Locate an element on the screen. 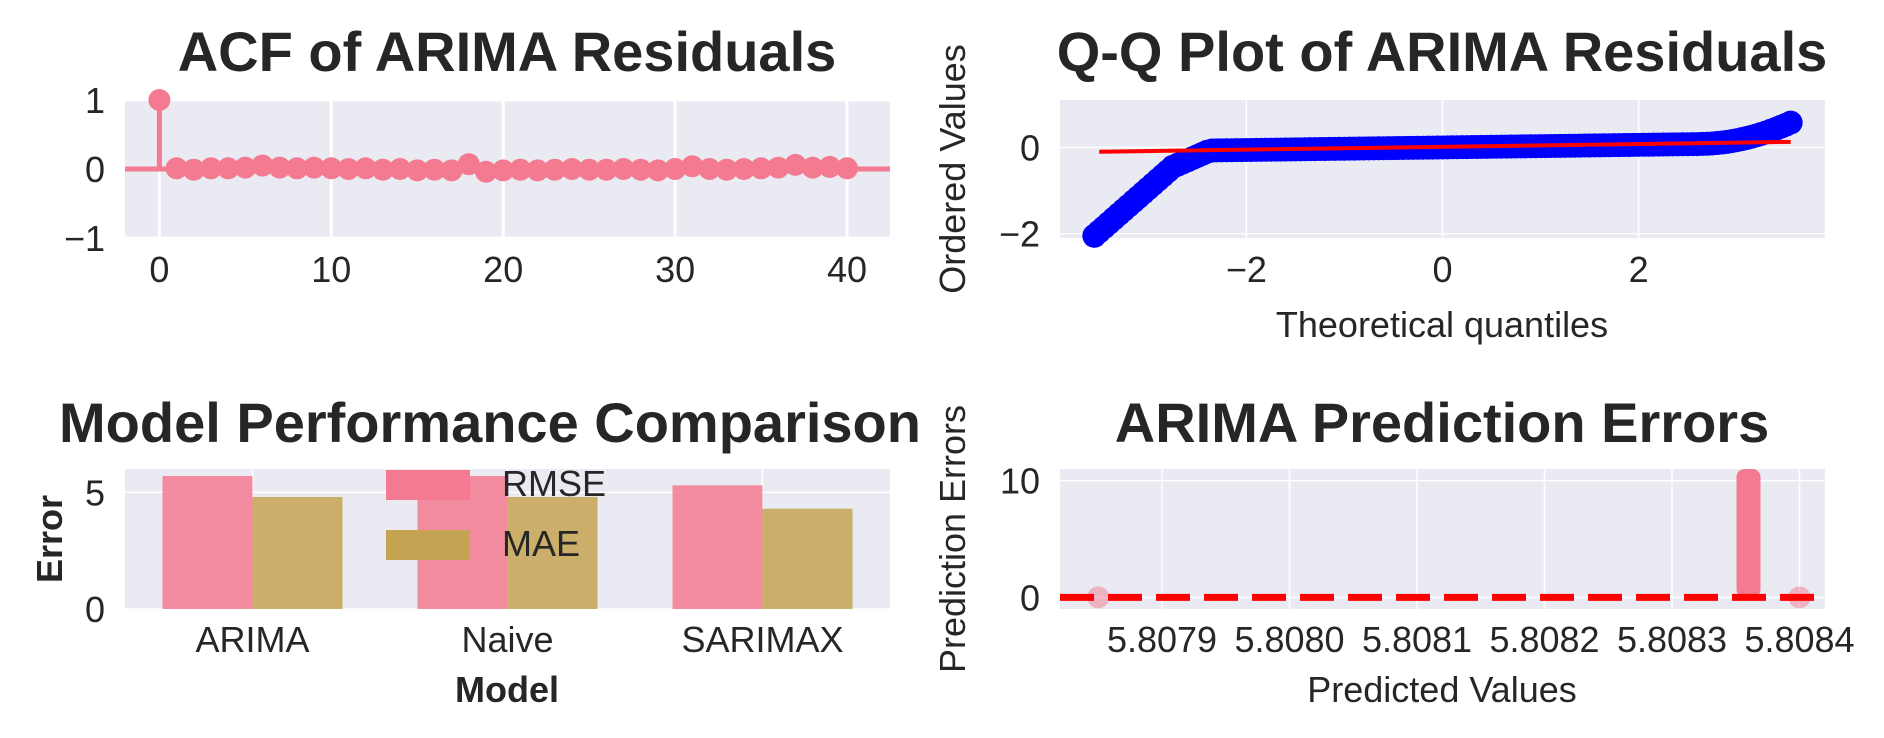 This screenshot has height=738, width=1884. qq-x-axis-label: Theoretical quantiles is located at coordinates (1442, 324).